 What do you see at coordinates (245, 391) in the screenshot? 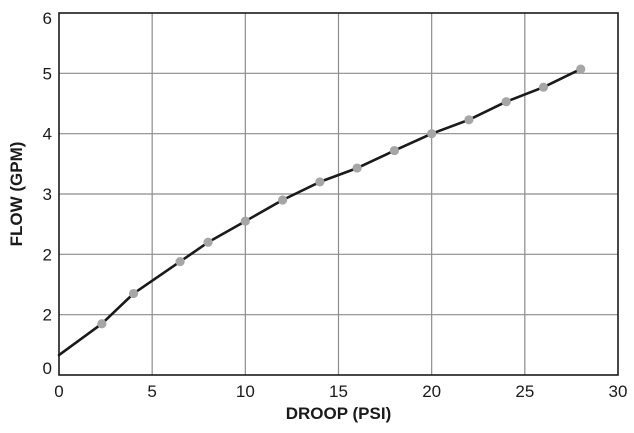
I see `x-tick-label: 10` at bounding box center [245, 391].